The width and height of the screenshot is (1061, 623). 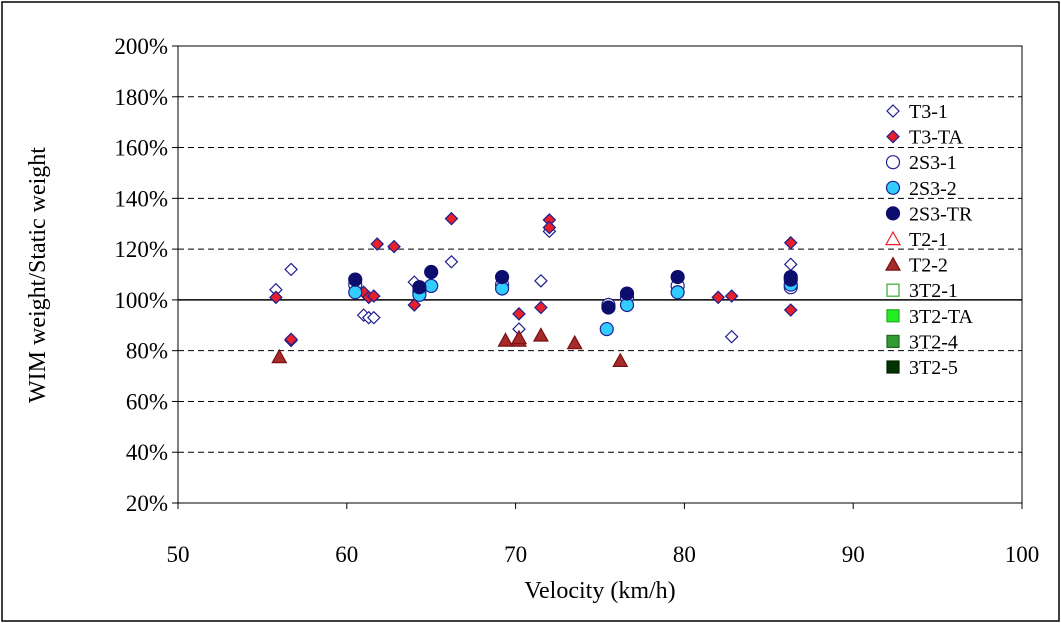 What do you see at coordinates (941, 317) in the screenshot?
I see `legend-label: 3T2-TA` at bounding box center [941, 317].